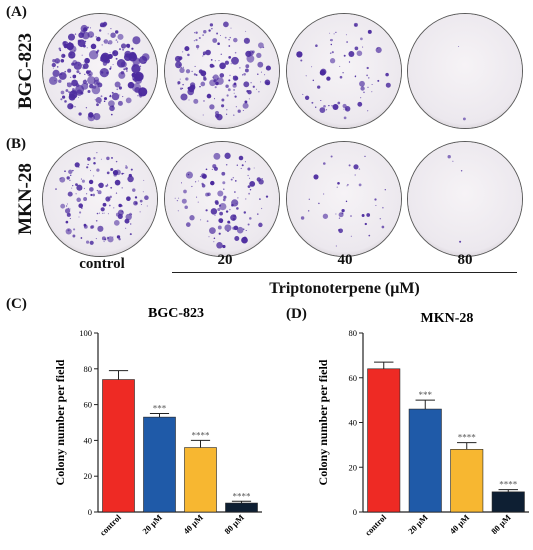 The height and width of the screenshot is (550, 533). What do you see at coordinates (16, 144) in the screenshot?
I see `panel-label-b: (B)` at bounding box center [16, 144].